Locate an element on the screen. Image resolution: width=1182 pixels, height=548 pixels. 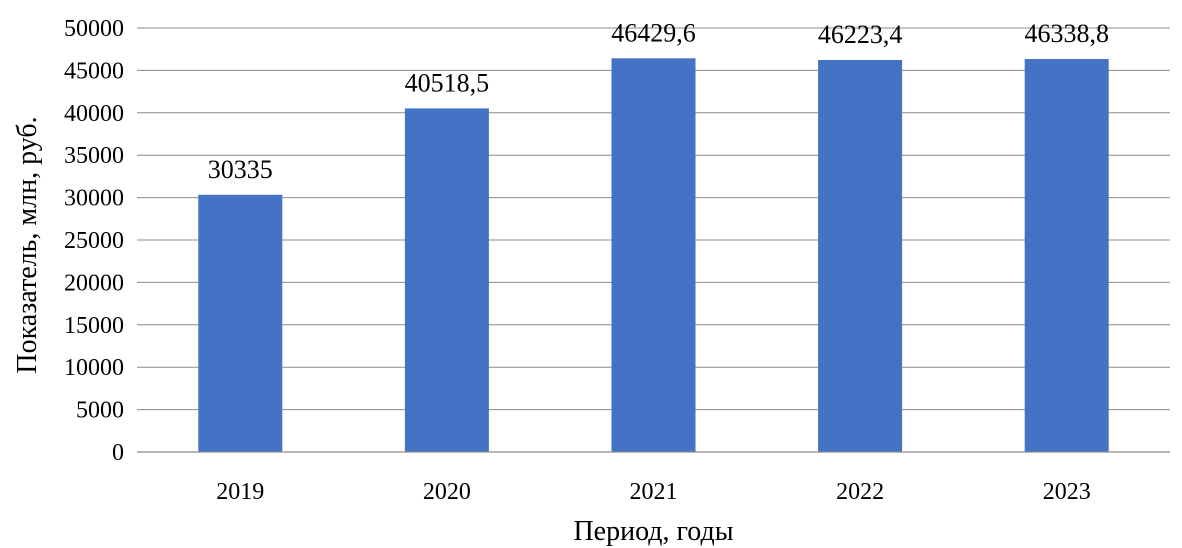
x-tick-label: 2019 is located at coordinates (240, 492).